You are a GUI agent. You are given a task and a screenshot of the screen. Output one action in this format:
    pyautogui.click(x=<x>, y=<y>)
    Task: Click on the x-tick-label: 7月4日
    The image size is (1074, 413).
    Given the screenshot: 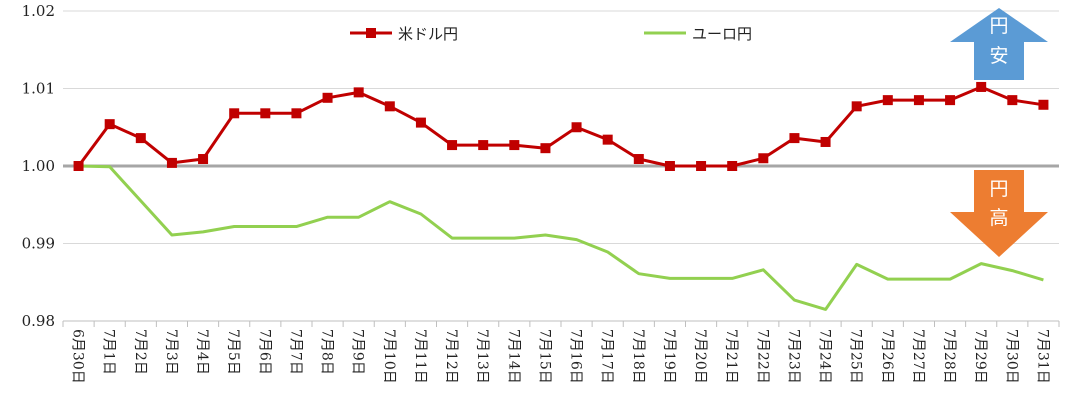 What is the action you would take?
    pyautogui.click(x=202, y=352)
    